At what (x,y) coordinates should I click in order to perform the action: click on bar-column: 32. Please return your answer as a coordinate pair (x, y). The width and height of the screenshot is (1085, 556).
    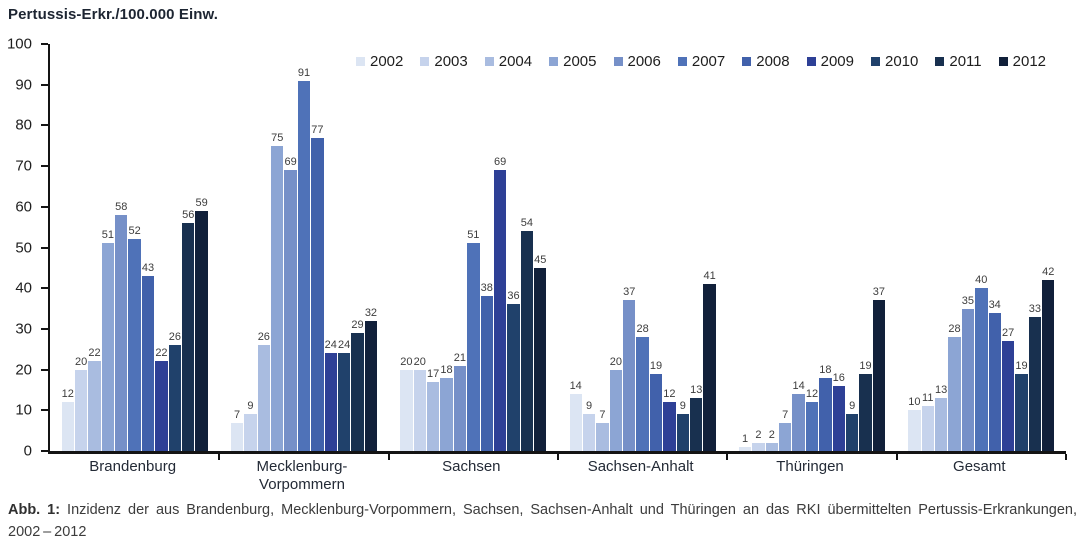
    Looking at the image, I should click on (371, 247).